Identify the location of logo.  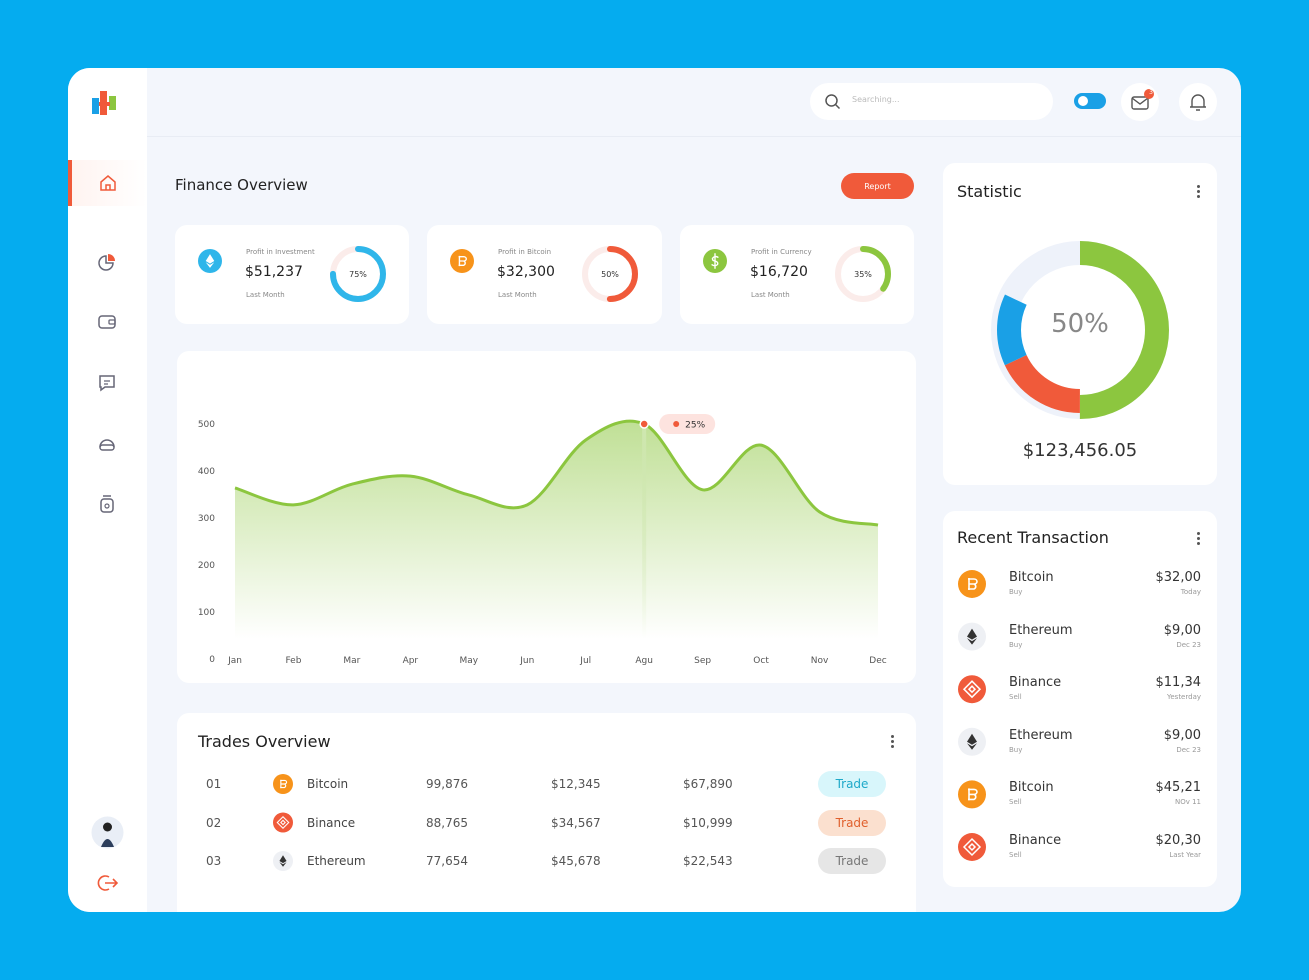
(107, 104).